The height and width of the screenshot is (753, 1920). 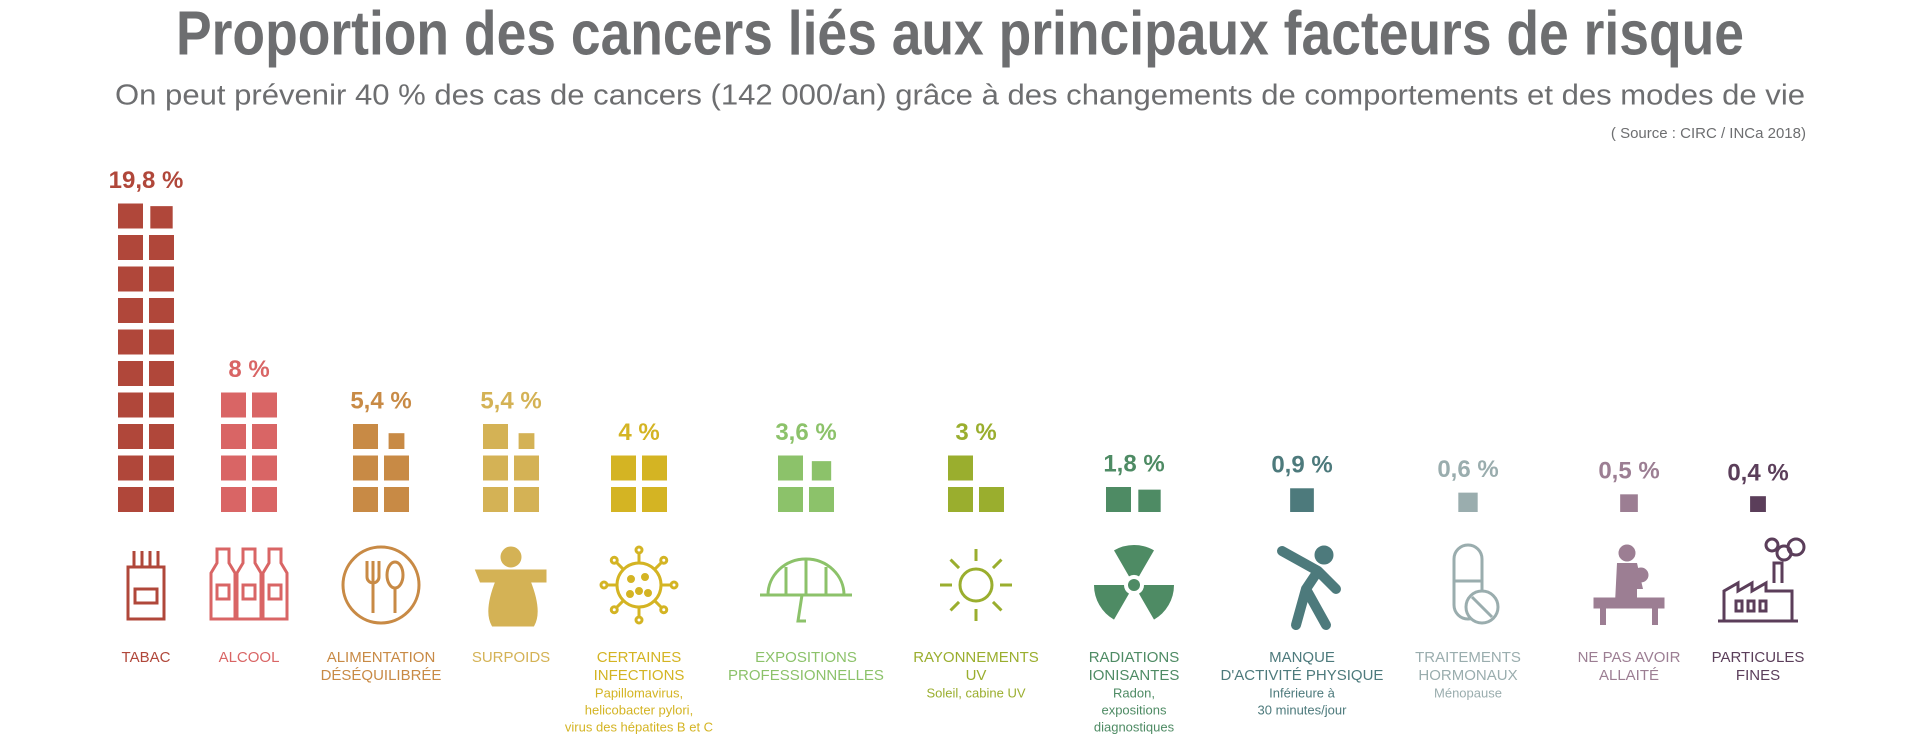 I want to click on value-label: 0,5 %, so click(x=1628, y=471).